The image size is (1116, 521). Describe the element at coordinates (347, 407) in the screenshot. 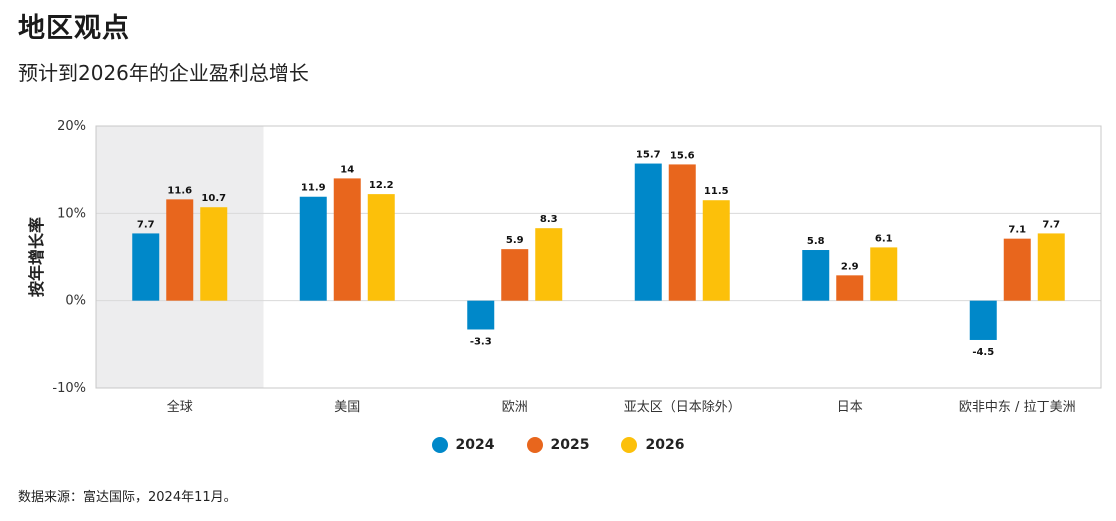

I see `x-tick-label: 美国` at that location.